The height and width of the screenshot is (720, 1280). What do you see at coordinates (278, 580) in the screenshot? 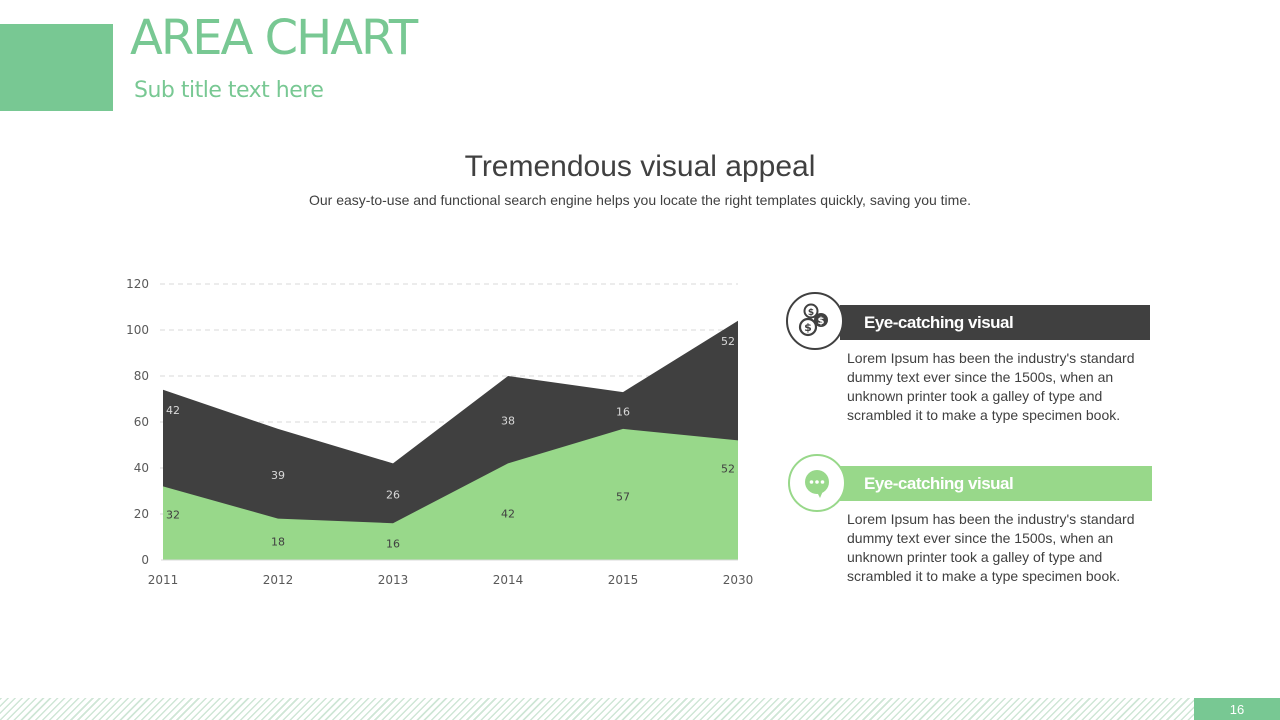
I see `x-tick-label: 2012` at bounding box center [278, 580].